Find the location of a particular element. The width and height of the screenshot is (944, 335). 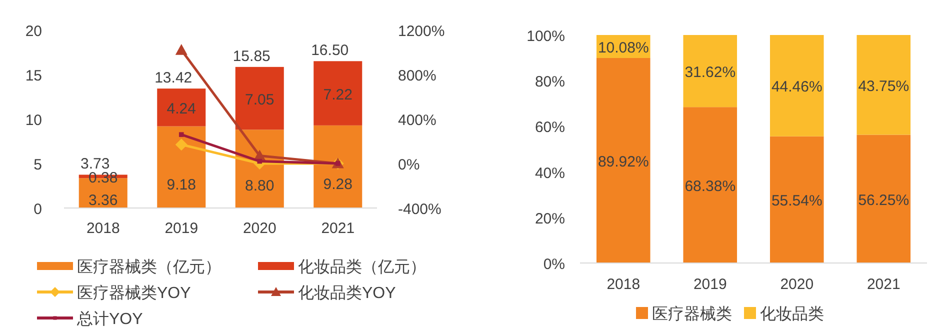

data-label: 8.80 is located at coordinates (259, 186).